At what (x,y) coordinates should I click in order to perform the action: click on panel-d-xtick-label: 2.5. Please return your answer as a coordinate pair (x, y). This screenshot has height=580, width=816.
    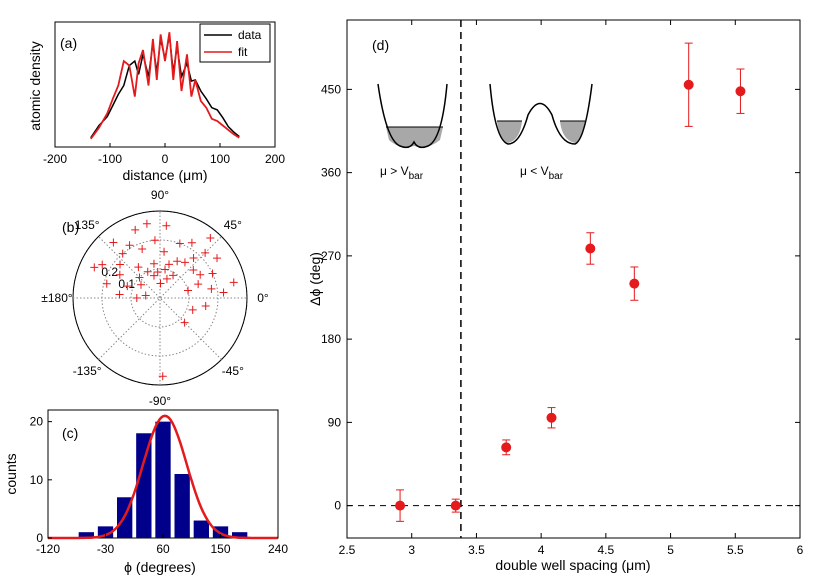
    Looking at the image, I should click on (347, 550).